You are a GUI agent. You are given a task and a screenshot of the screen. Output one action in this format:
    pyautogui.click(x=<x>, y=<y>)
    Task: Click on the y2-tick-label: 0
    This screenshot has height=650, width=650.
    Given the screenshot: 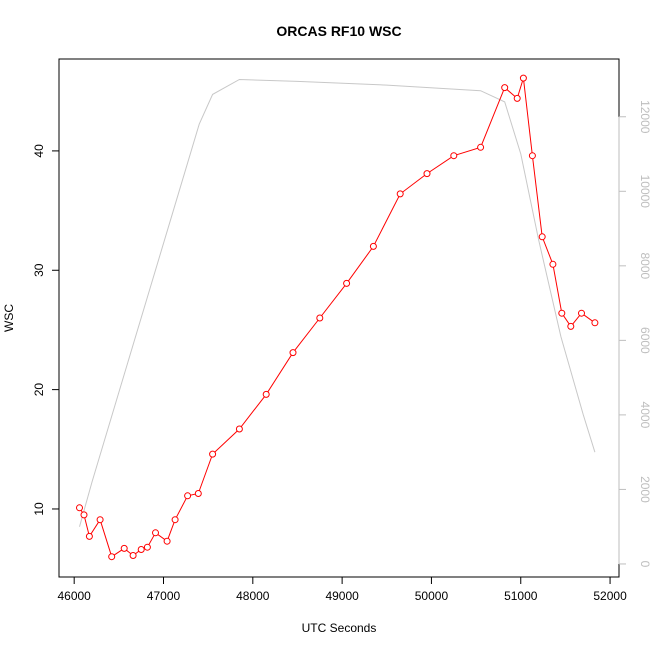 What is the action you would take?
    pyautogui.click(x=644, y=564)
    